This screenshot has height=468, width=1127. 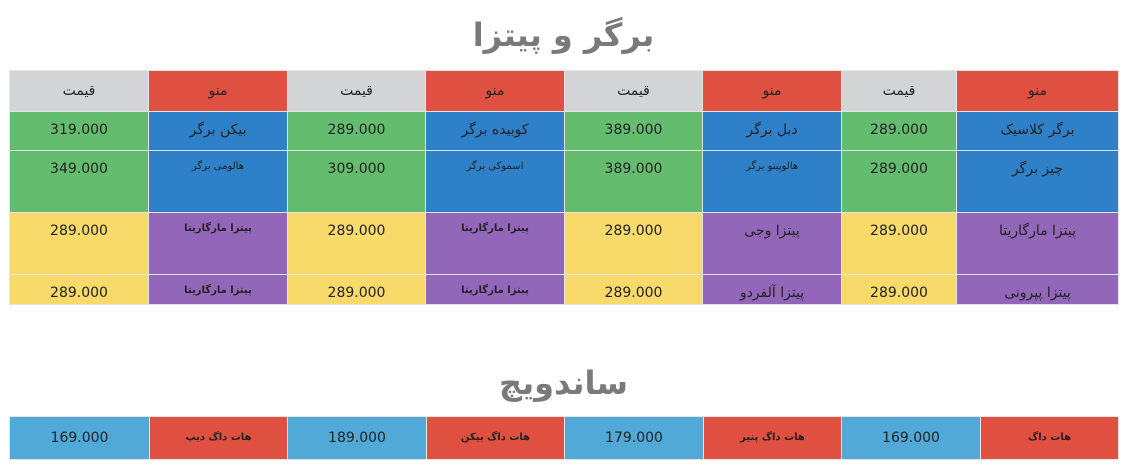 I want to click on menu-item-price: 309.000, so click(x=356, y=181).